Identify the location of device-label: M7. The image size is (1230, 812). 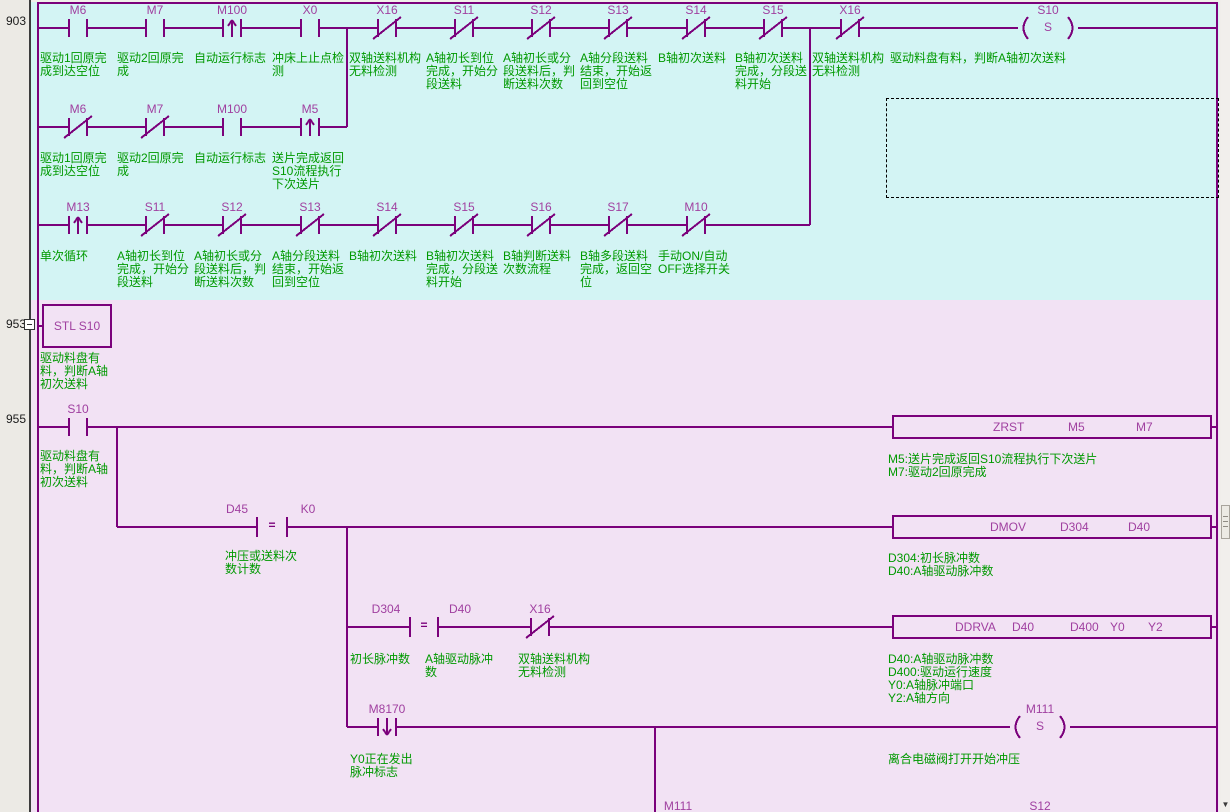
(155, 10).